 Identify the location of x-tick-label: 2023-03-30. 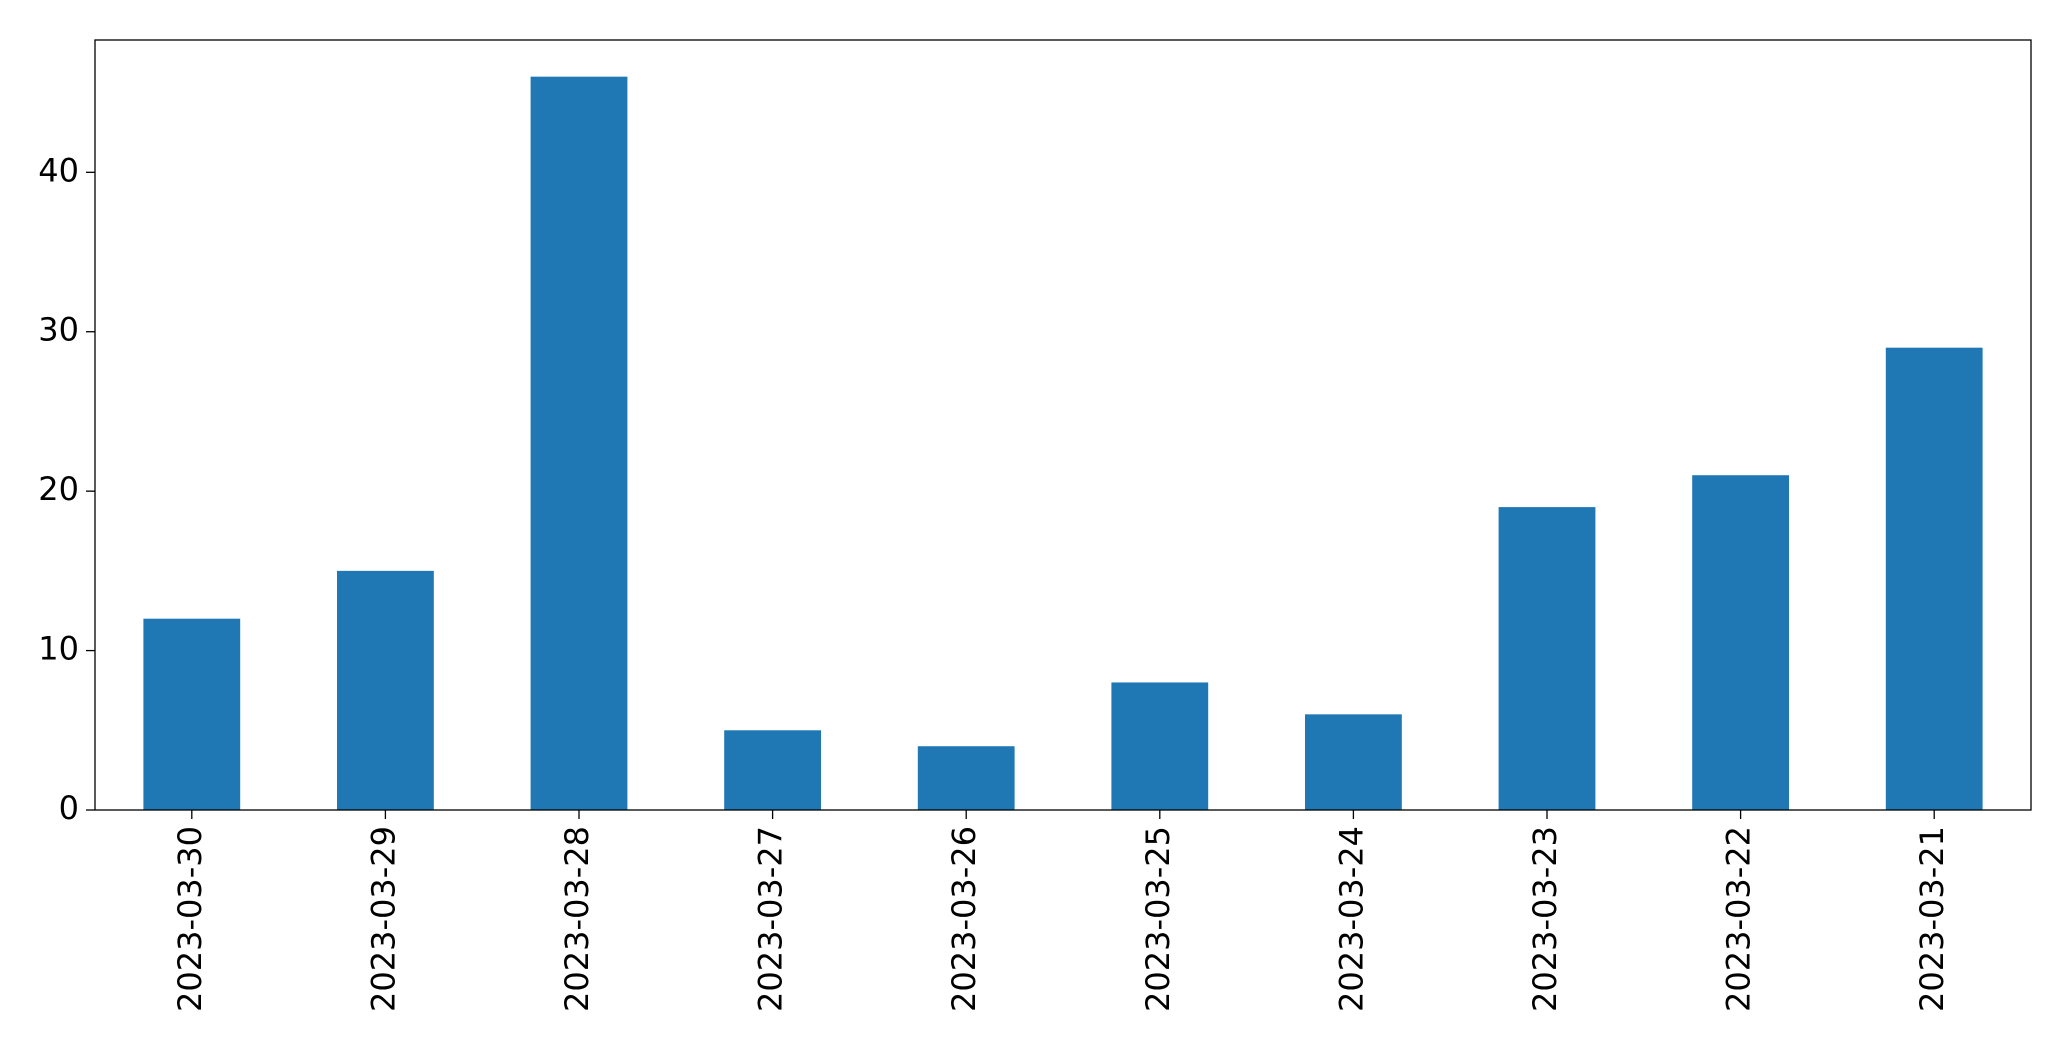
(190, 919).